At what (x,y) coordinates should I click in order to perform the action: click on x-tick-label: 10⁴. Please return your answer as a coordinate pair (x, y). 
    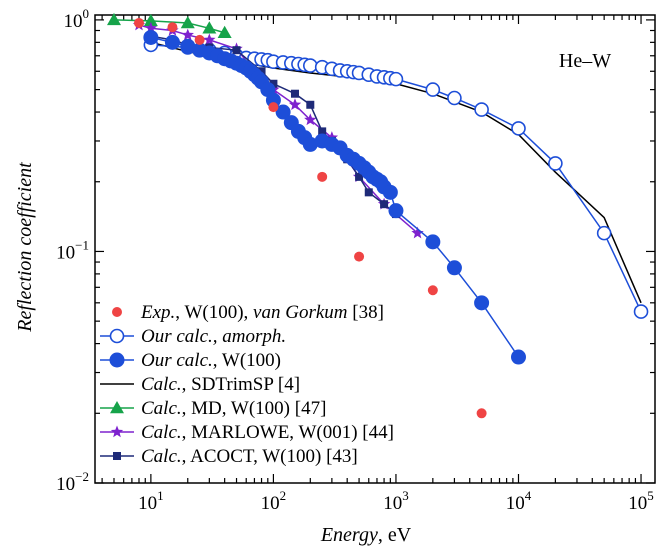
    Looking at the image, I should click on (519, 501).